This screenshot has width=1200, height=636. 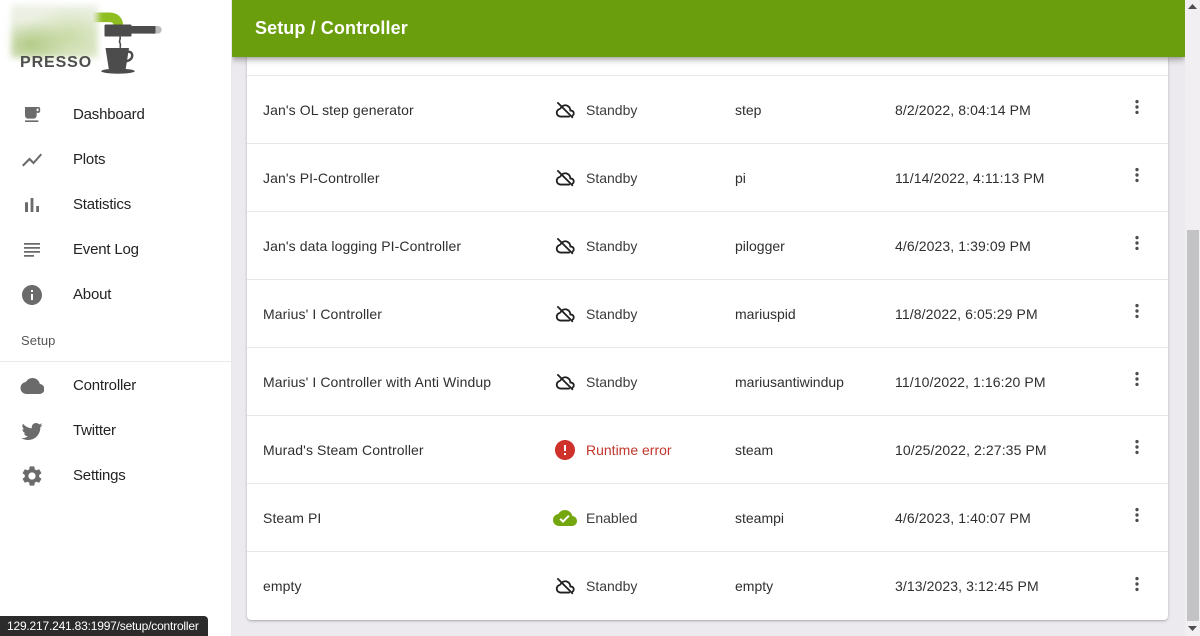 What do you see at coordinates (32, 160) in the screenshot?
I see `line-chart-icon` at bounding box center [32, 160].